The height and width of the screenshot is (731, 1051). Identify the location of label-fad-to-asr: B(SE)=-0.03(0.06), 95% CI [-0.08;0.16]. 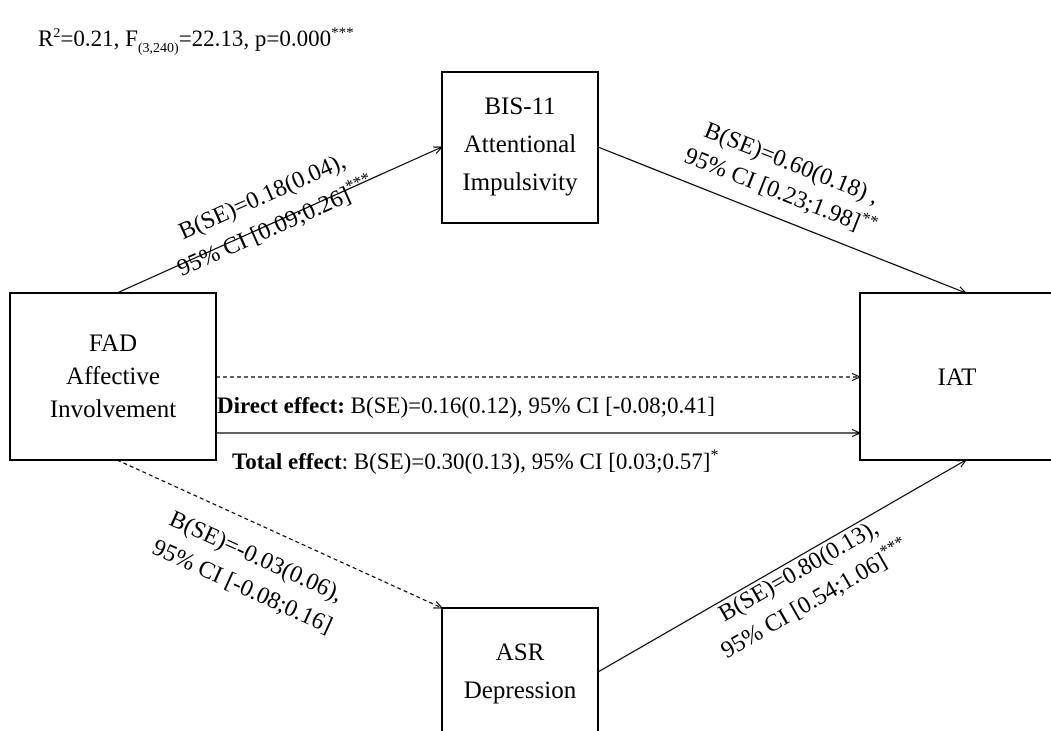
(247, 572).